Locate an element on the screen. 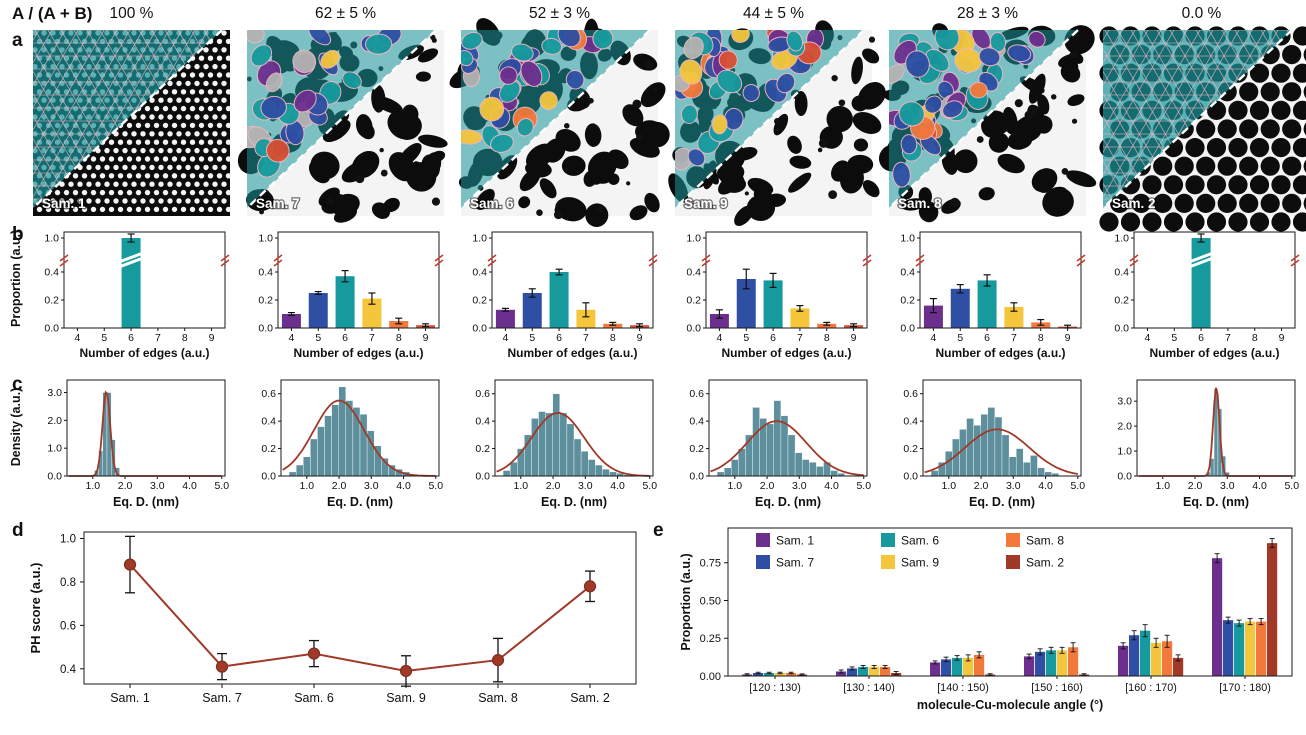 This screenshot has height=735, width=1306. svg-text: 0.75 is located at coordinates (710, 564).